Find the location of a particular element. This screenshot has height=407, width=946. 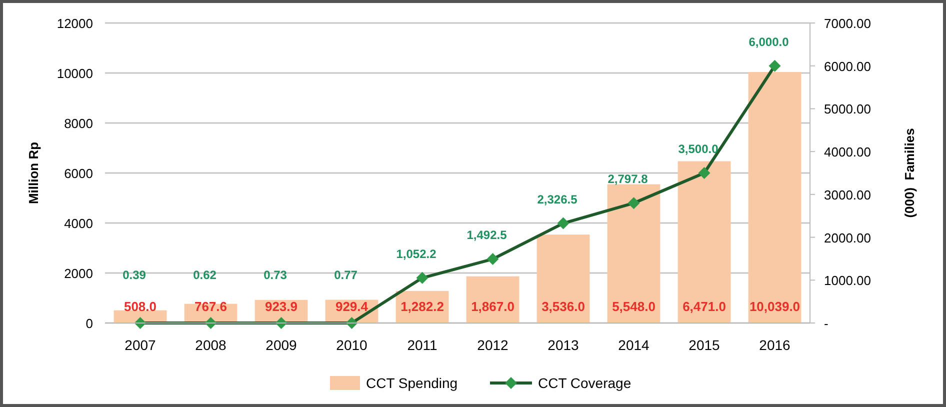

data-label: 508.0 is located at coordinates (140, 306).